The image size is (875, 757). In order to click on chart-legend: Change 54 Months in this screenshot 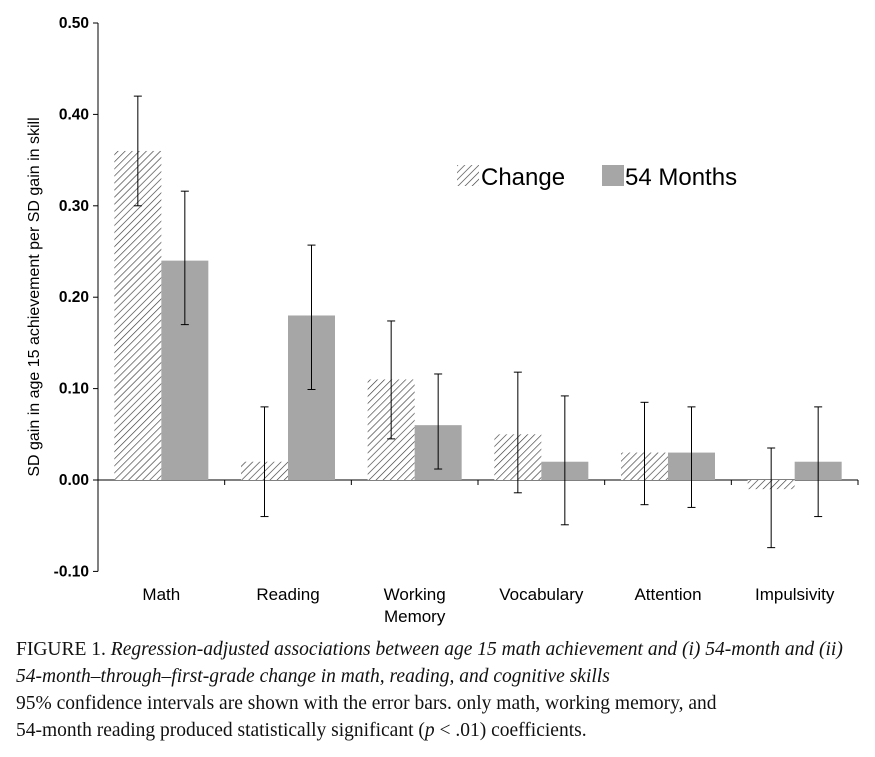, I will do `click(597, 177)`.